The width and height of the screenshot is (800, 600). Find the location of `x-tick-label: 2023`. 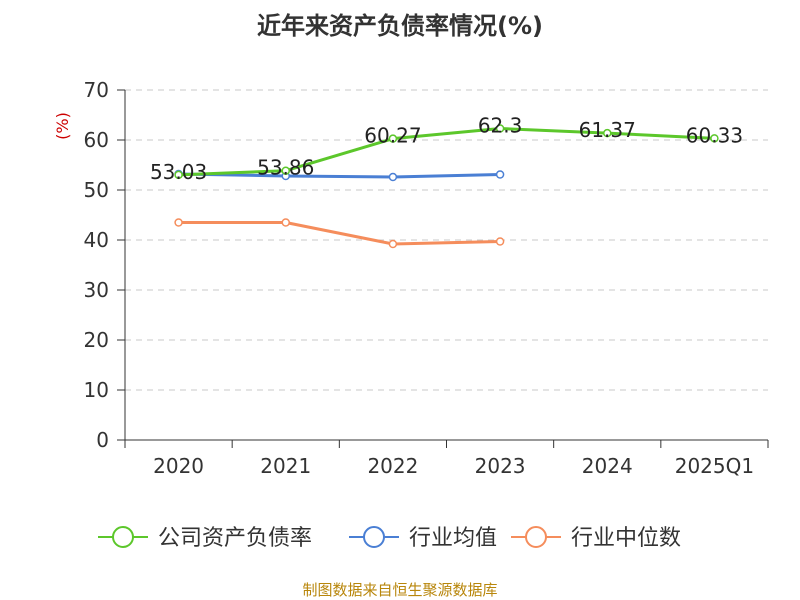

x-tick-label: 2023 is located at coordinates (500, 466).